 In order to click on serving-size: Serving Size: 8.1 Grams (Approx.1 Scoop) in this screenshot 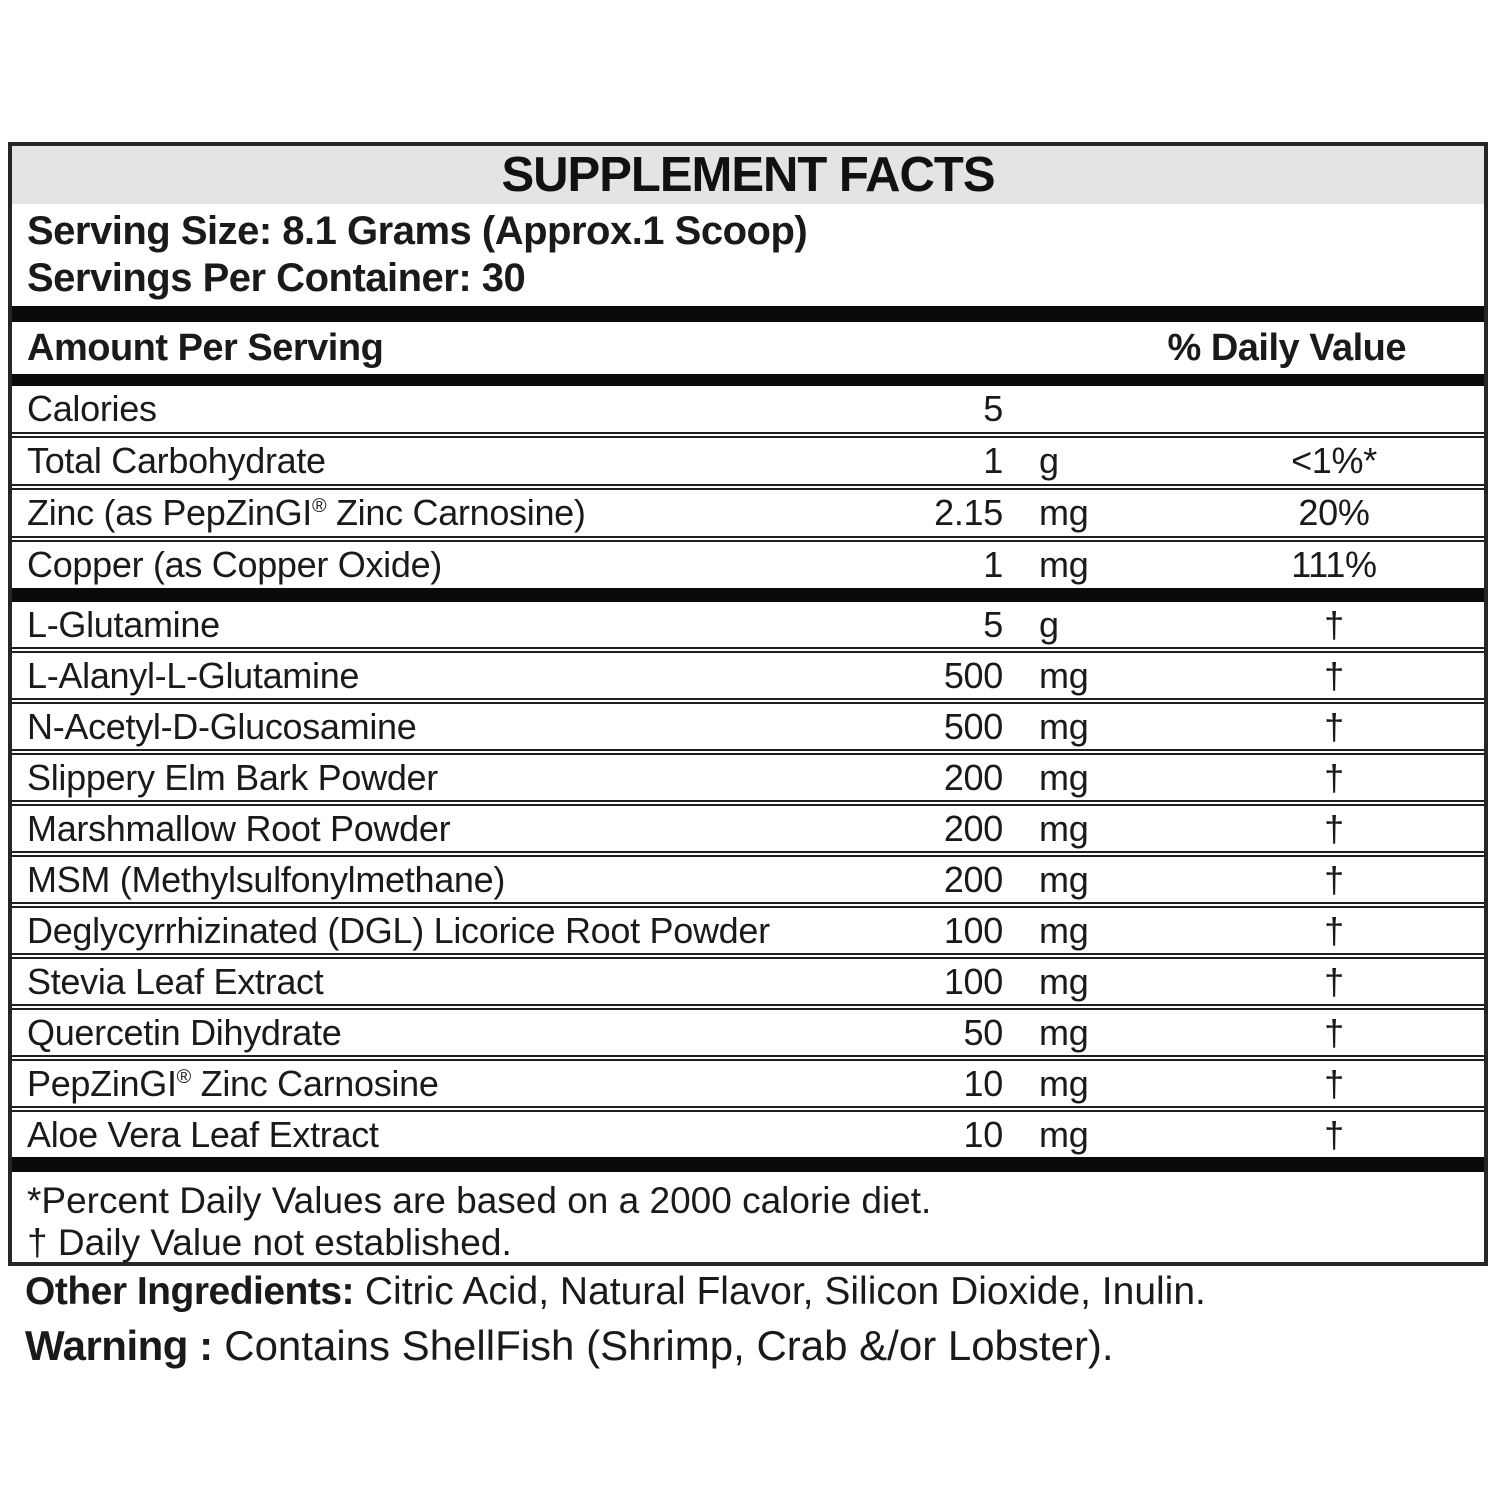, I will do `click(417, 231)`.